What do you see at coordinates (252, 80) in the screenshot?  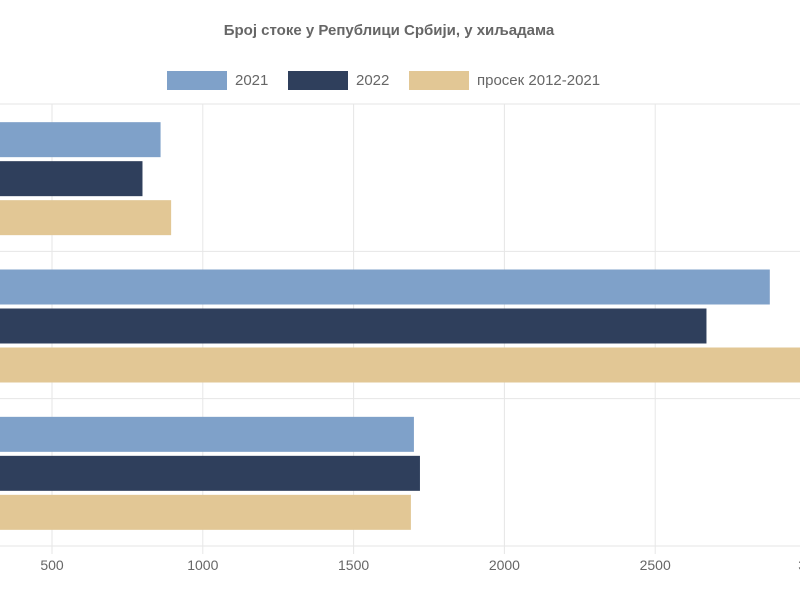 I see `legend-label-2021: 2021` at bounding box center [252, 80].